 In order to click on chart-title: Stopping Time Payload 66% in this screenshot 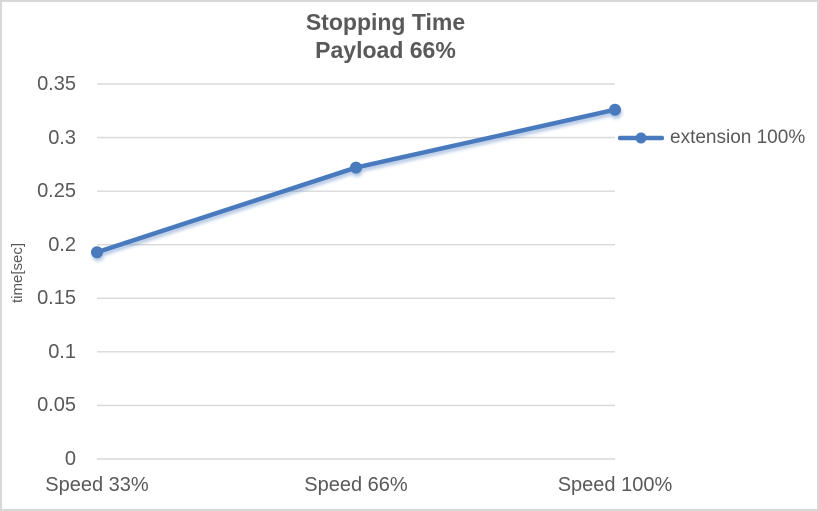, I will do `click(385, 36)`.